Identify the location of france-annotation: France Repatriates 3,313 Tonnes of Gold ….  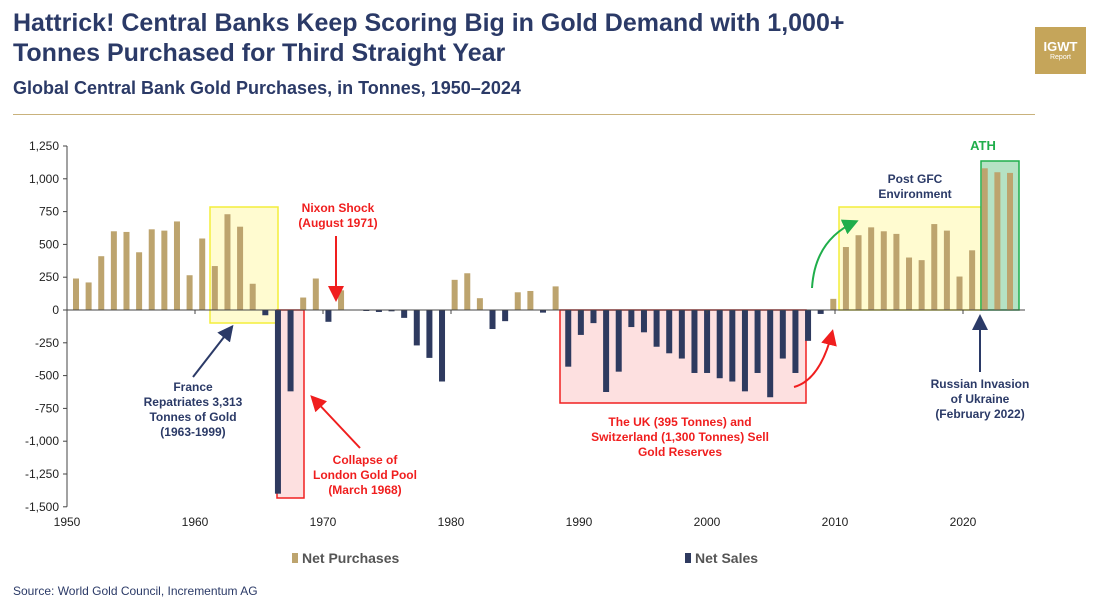
(193, 410).